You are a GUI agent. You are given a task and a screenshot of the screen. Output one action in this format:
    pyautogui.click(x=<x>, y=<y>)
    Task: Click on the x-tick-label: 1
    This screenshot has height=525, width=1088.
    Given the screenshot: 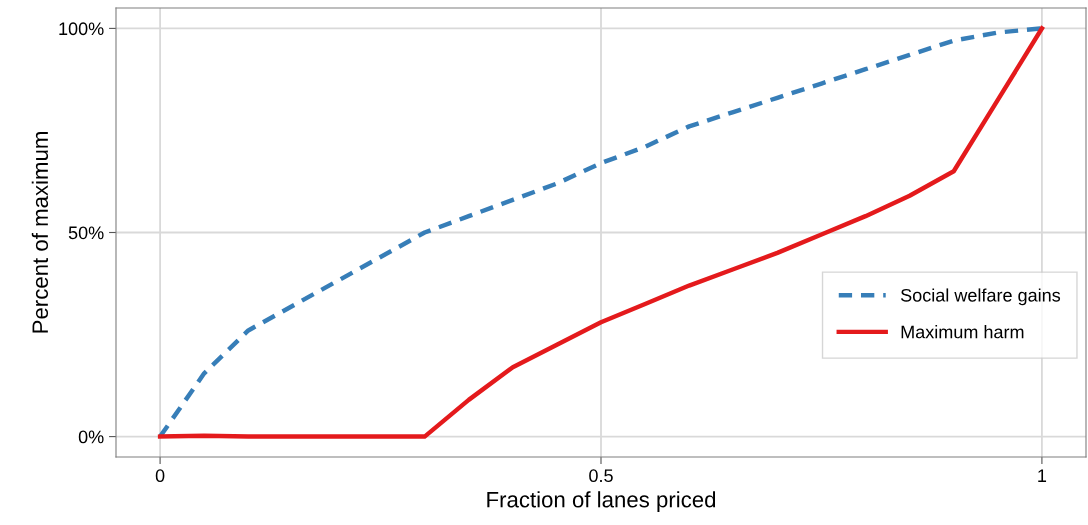 What is the action you would take?
    pyautogui.click(x=1042, y=475)
    